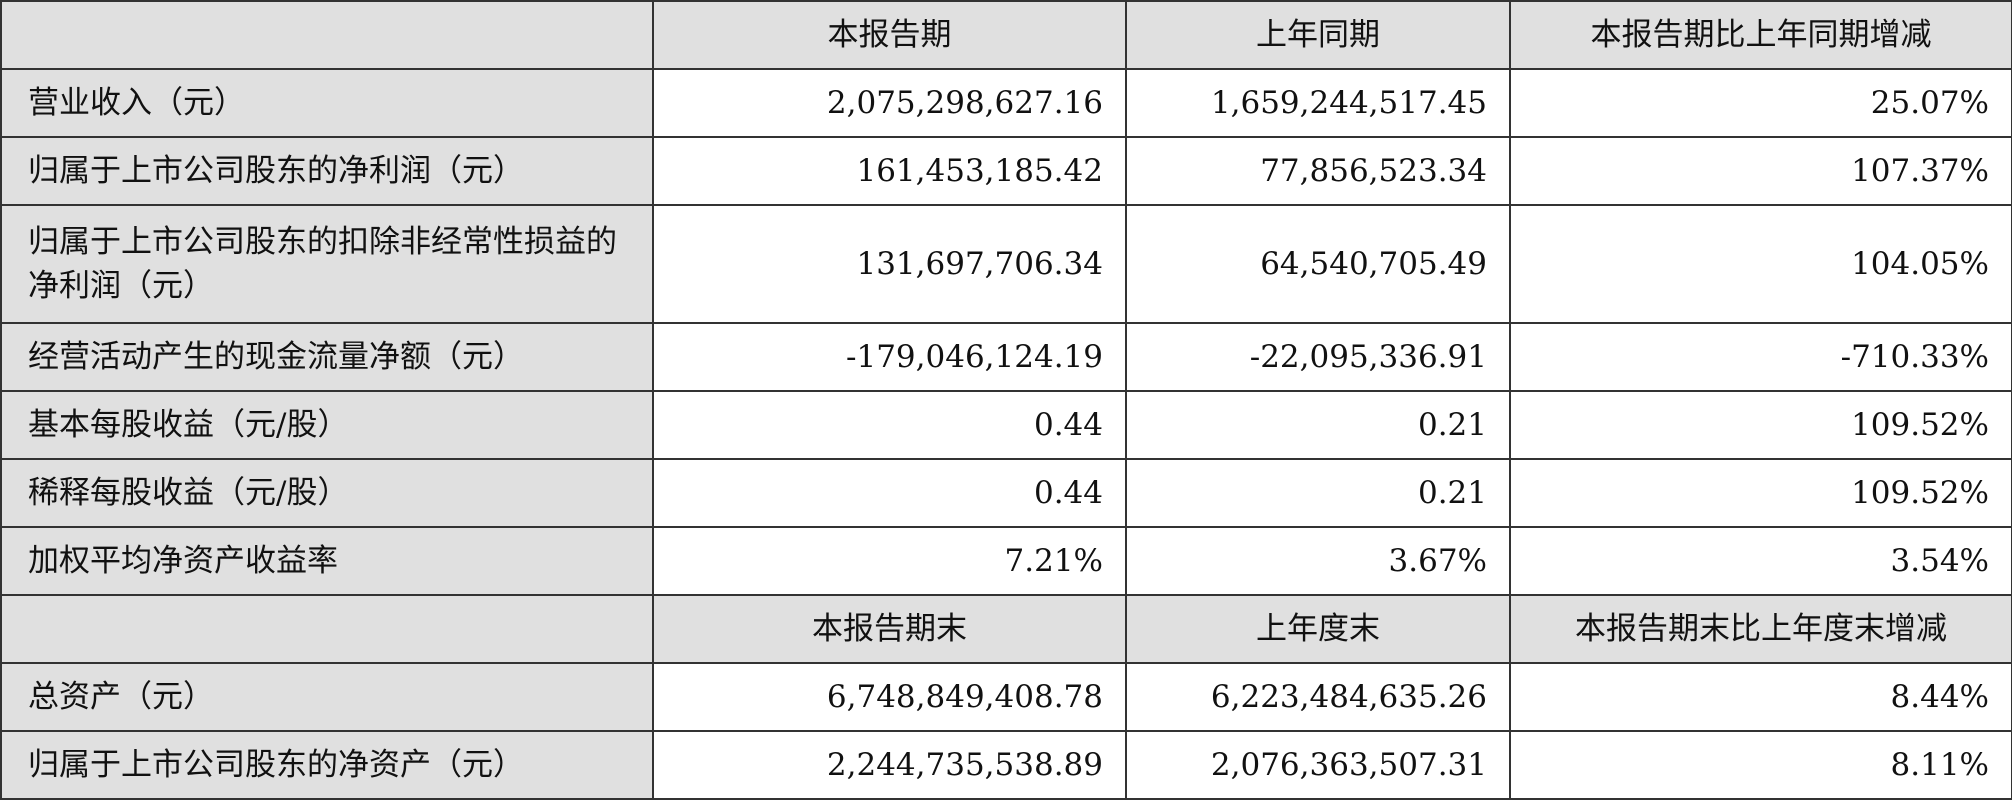  What do you see at coordinates (889, 171) in the screenshot?
I see `table-cell: 161,453,185.42` at bounding box center [889, 171].